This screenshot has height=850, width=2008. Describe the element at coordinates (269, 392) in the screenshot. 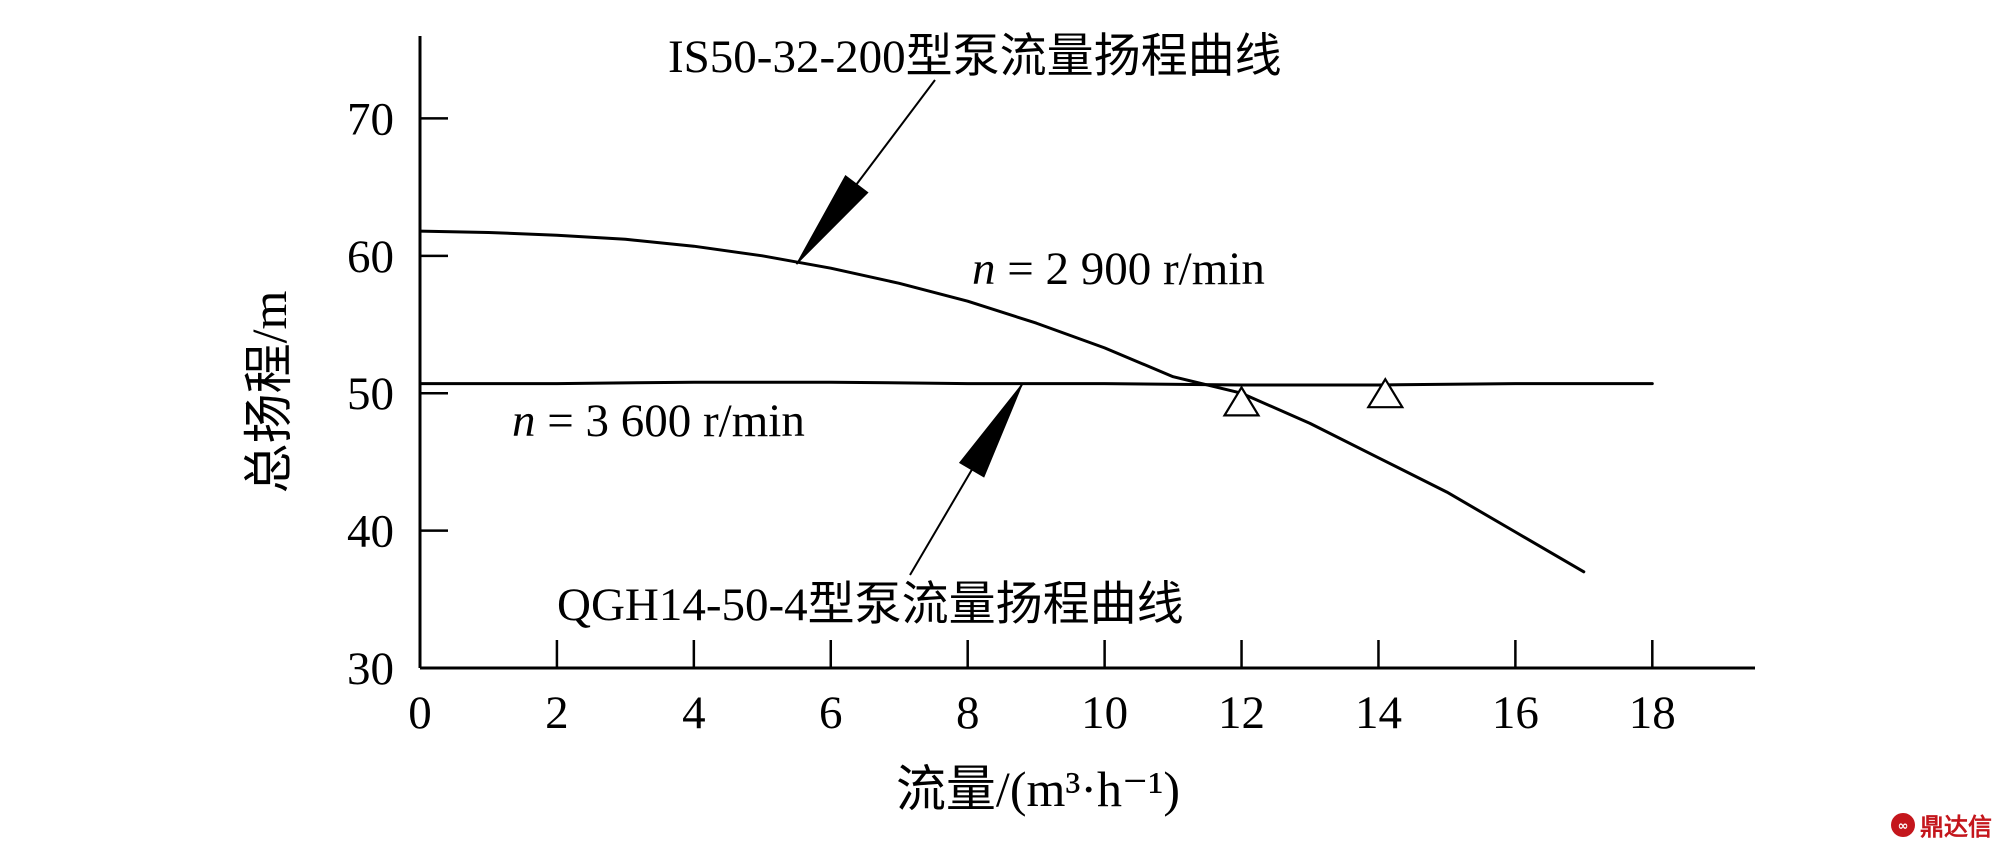

I see `y-axis-title: 总扬程/m` at that location.